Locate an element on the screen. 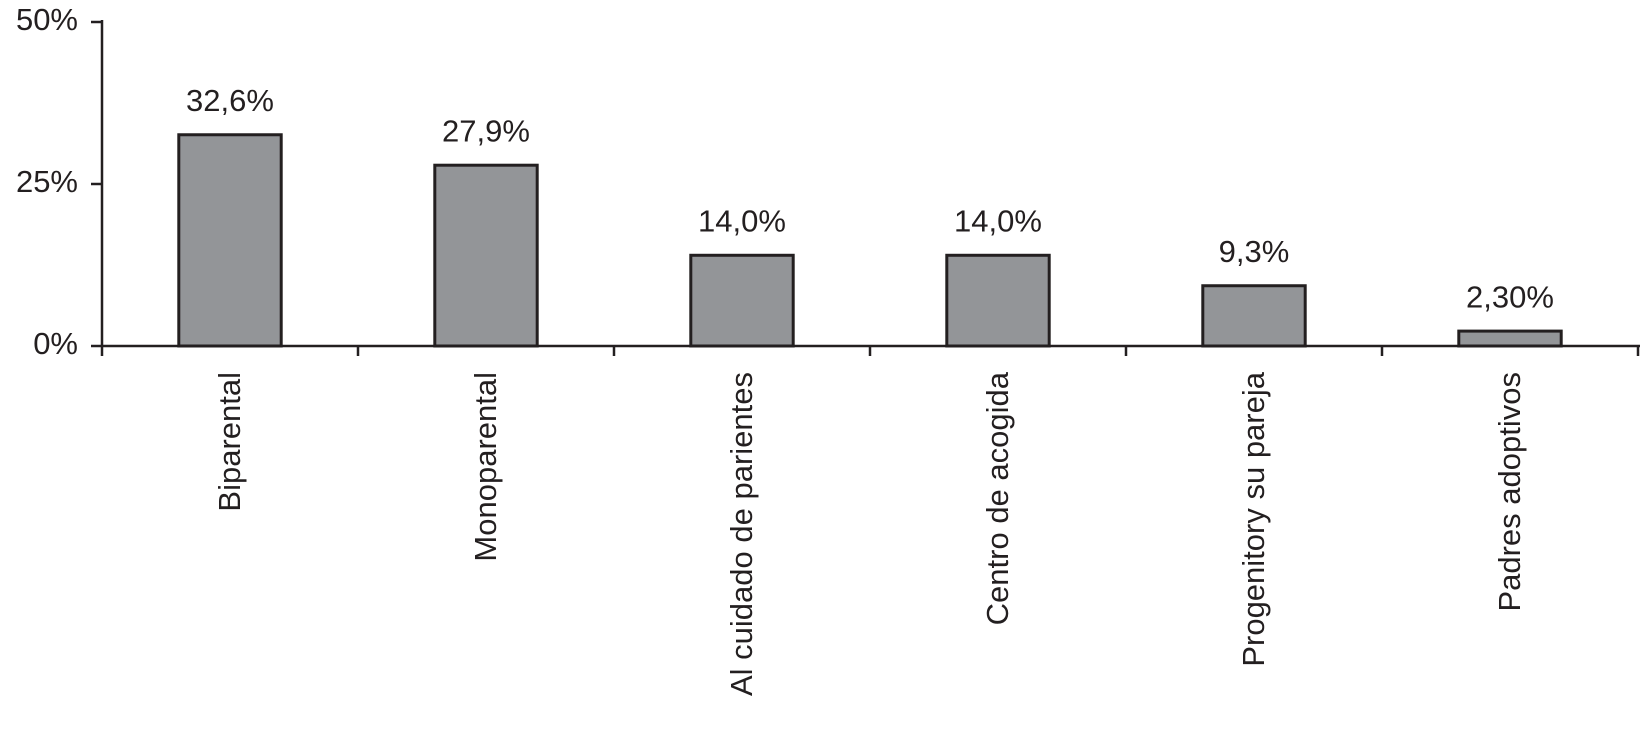 This screenshot has width=1651, height=737. value-label: 32,6% is located at coordinates (230, 100).